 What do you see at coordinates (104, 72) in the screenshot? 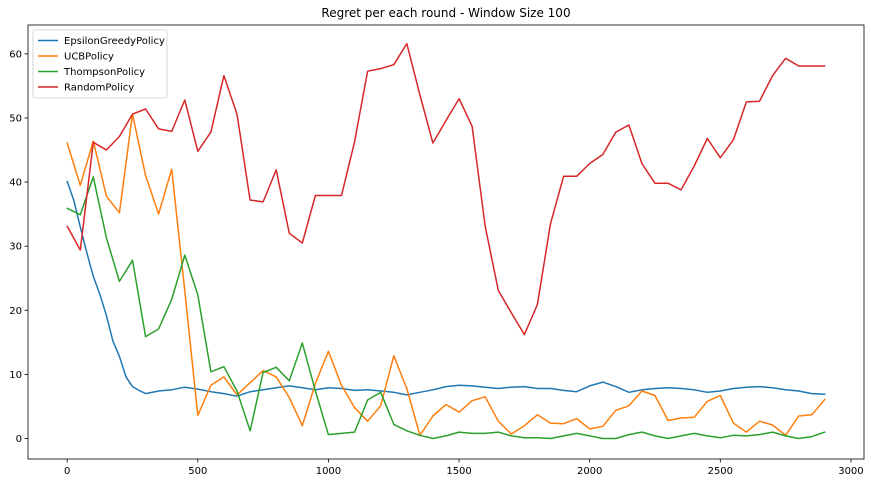
I see `legend-label: ThompsonPolicy` at bounding box center [104, 72].